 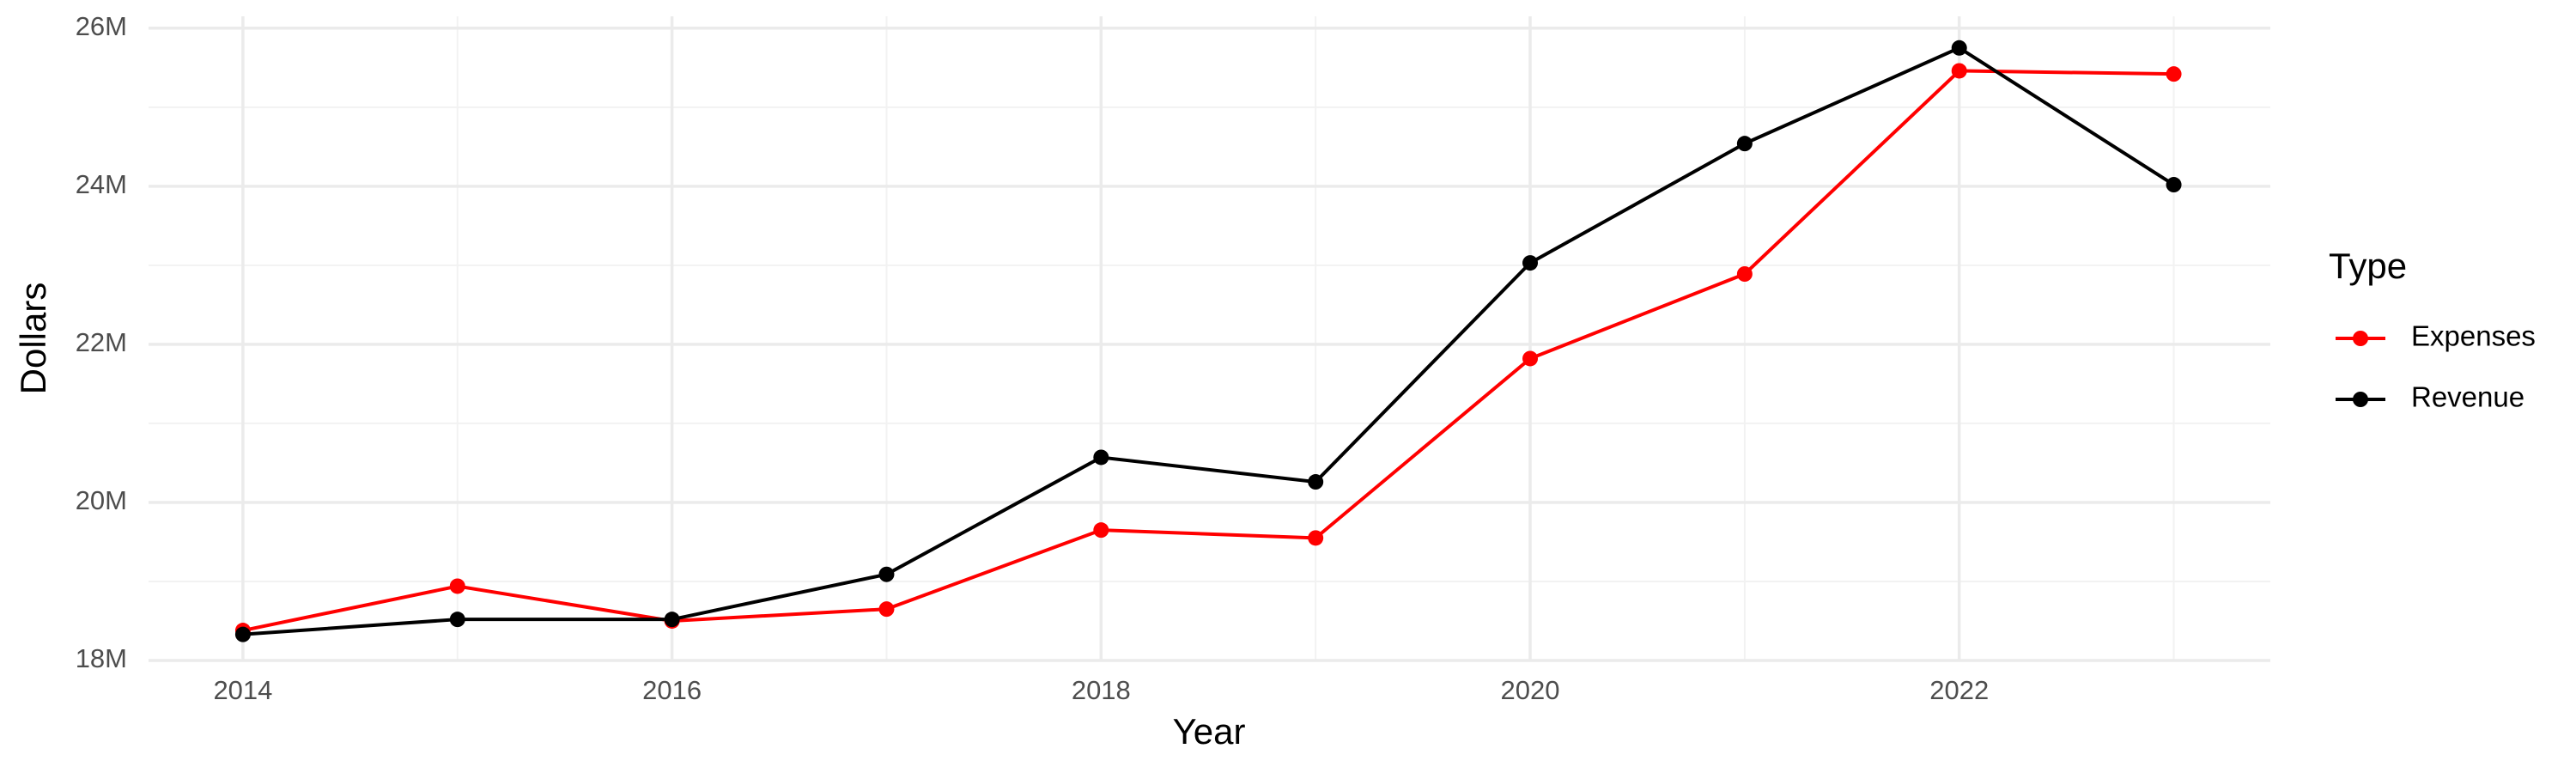 What do you see at coordinates (101, 26) in the screenshot?
I see `y-tick-label: 26M` at bounding box center [101, 26].